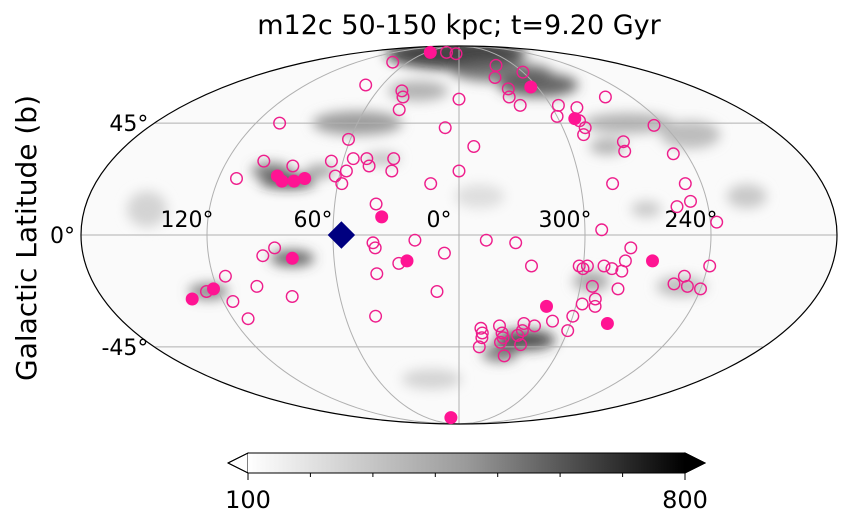 This screenshot has width=860, height=523. I want to click on lon-tick-label: 240°, so click(691, 220).